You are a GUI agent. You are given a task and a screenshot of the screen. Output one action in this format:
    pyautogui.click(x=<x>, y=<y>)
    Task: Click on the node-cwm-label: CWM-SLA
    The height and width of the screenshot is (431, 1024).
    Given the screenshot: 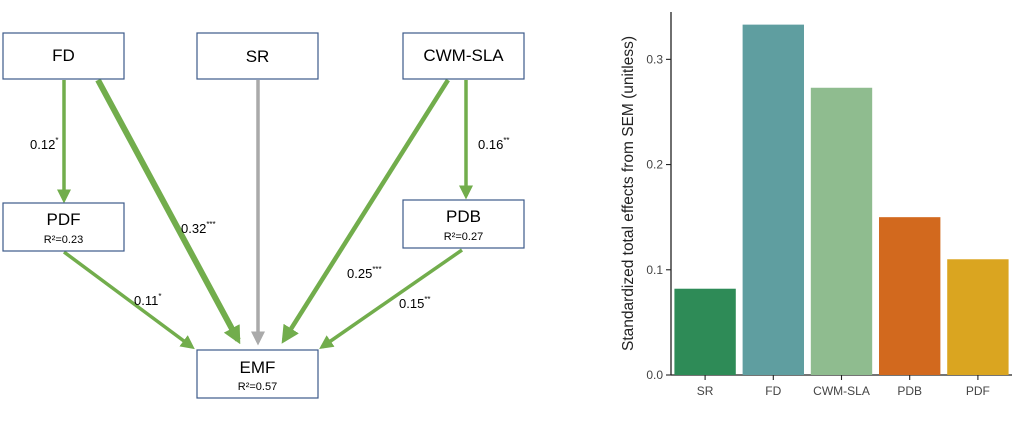 What is the action you would take?
    pyautogui.click(x=463, y=55)
    